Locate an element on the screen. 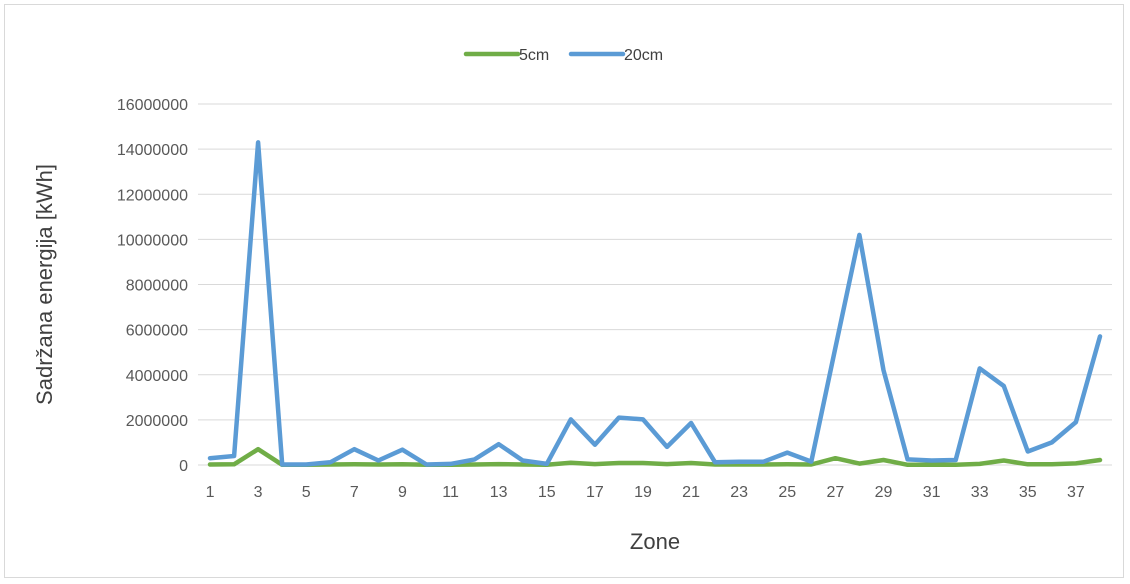  x-tick-label: 5 is located at coordinates (306, 492).